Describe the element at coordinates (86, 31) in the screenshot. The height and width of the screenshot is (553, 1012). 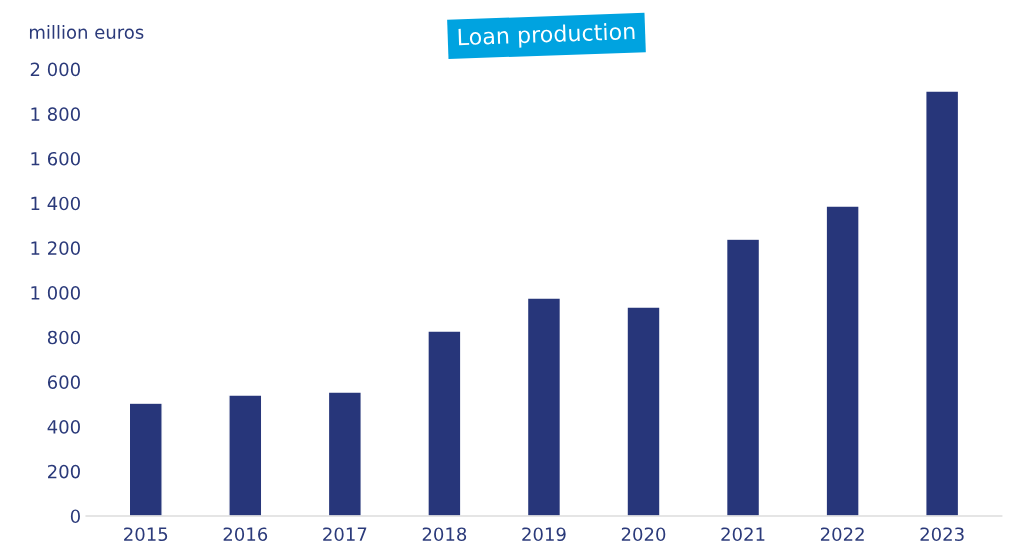
I see `y-axis-title: million euros` at that location.